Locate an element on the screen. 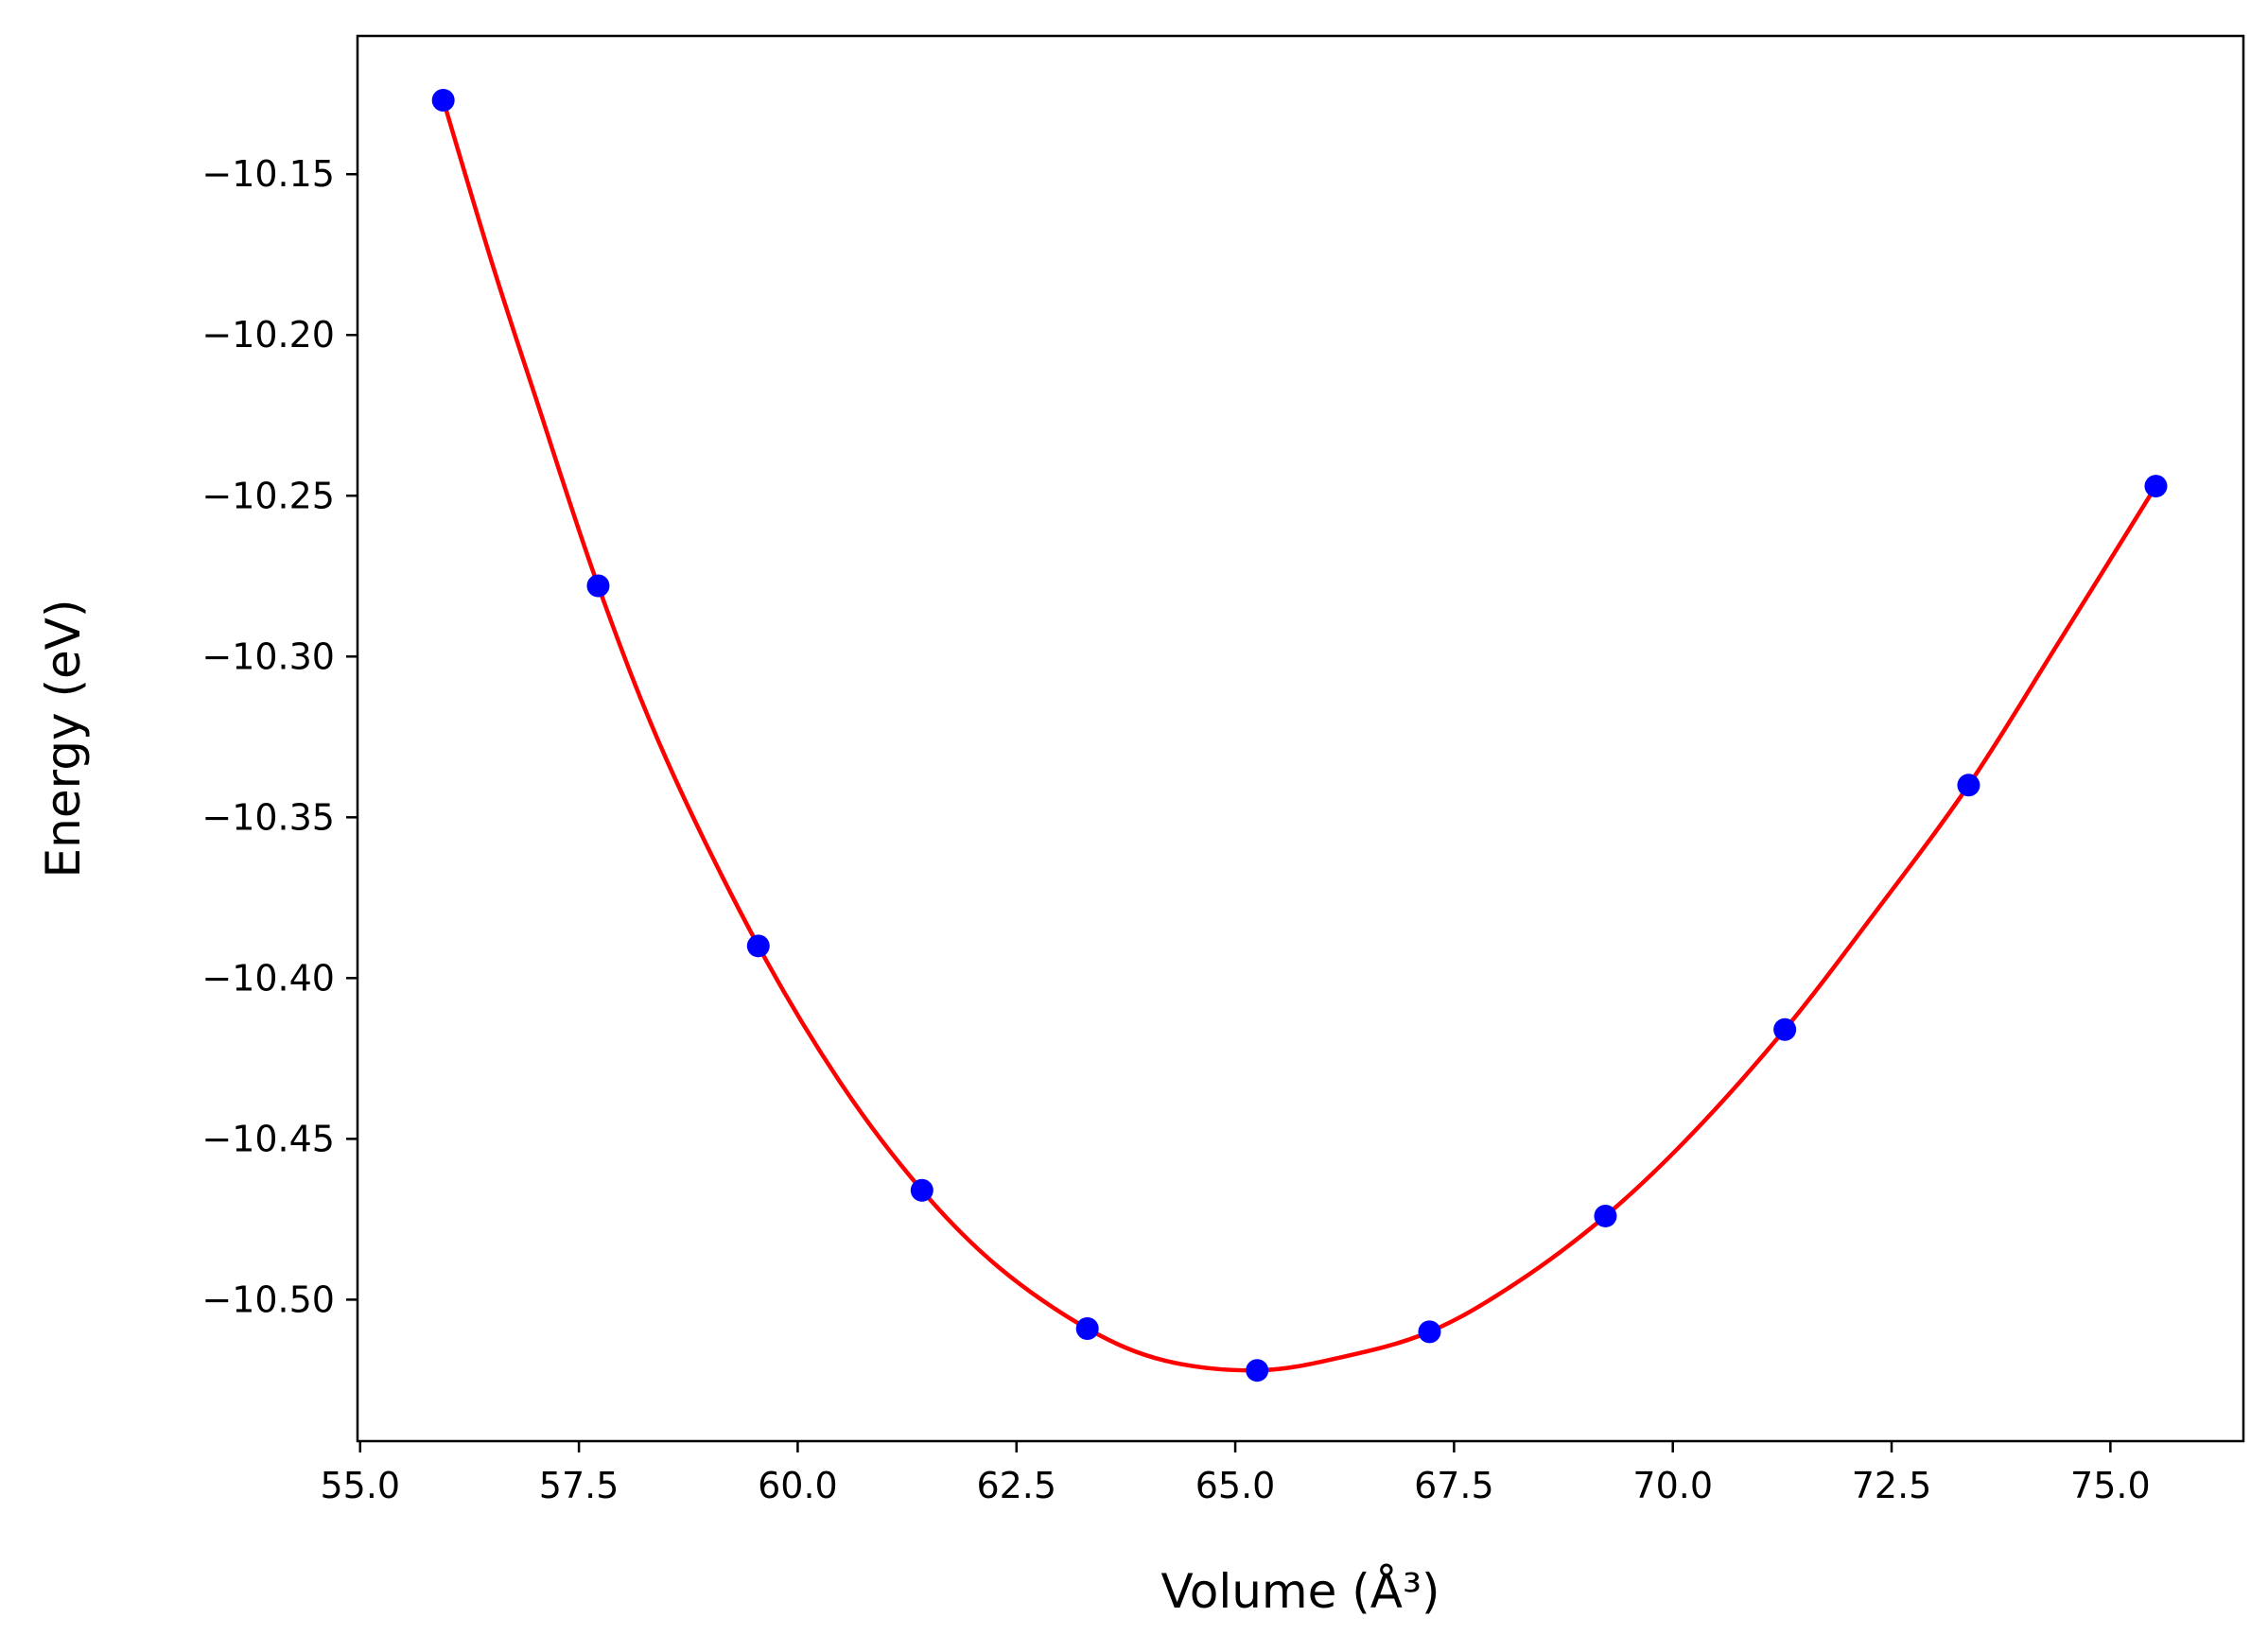 The height and width of the screenshot is (1652, 2268). y-tick-label: −10.20 is located at coordinates (268, 335).